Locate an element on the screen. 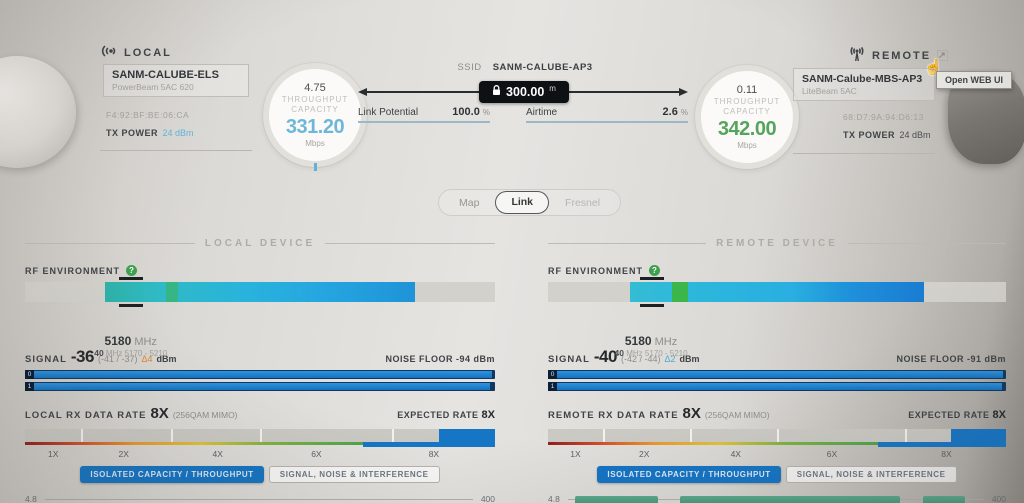 The image size is (1024, 503). remote-isolated-capacity-button: ISOLATED CAPACITY / THROUGHPUT is located at coordinates (689, 474).